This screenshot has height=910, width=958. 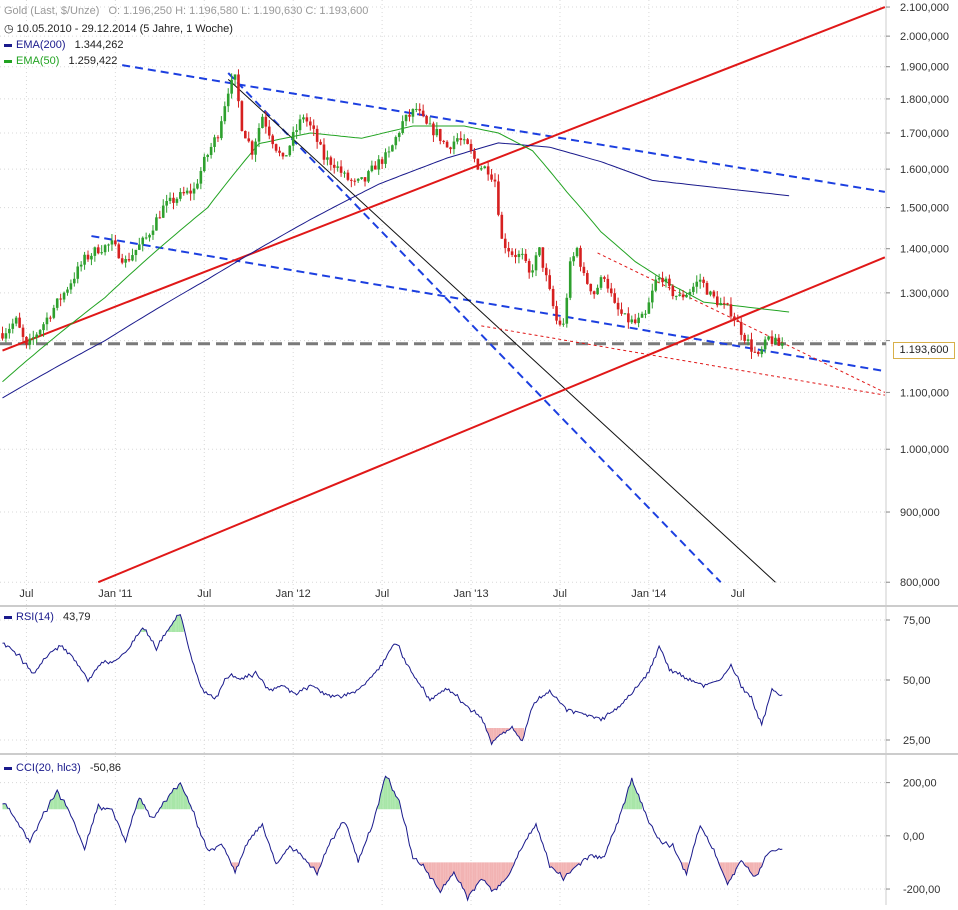 What do you see at coordinates (917, 741) in the screenshot?
I see `y-tick-label: 25,00` at bounding box center [917, 741].